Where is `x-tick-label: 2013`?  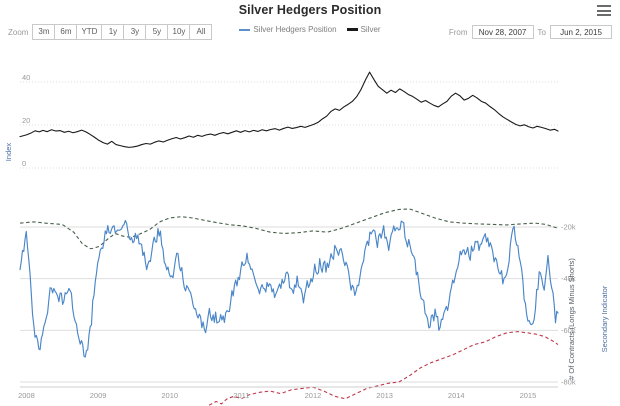 x-tick-label: 2013 is located at coordinates (384, 395).